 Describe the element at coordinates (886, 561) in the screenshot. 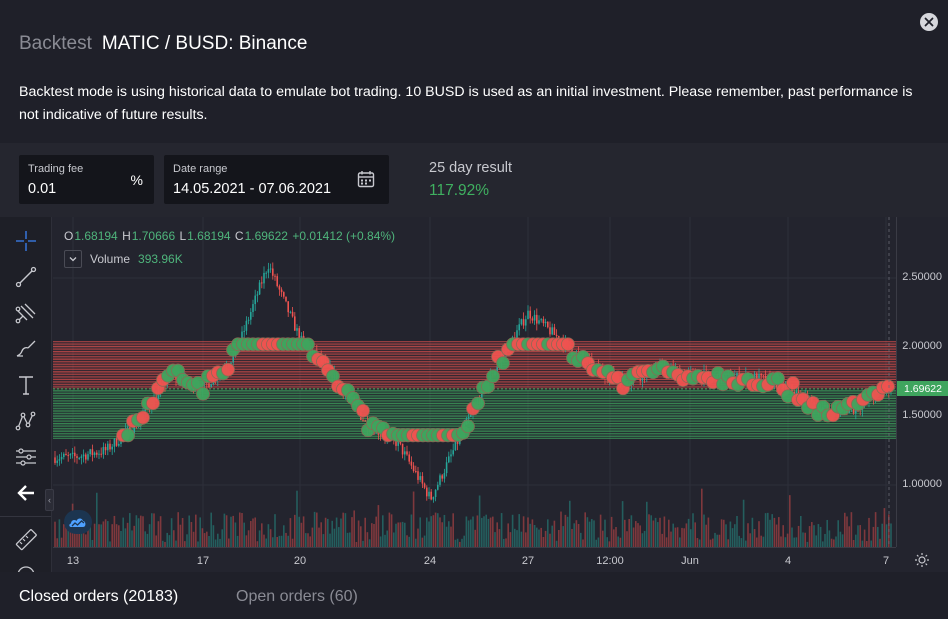

I see `x-tick-label: 7` at that location.